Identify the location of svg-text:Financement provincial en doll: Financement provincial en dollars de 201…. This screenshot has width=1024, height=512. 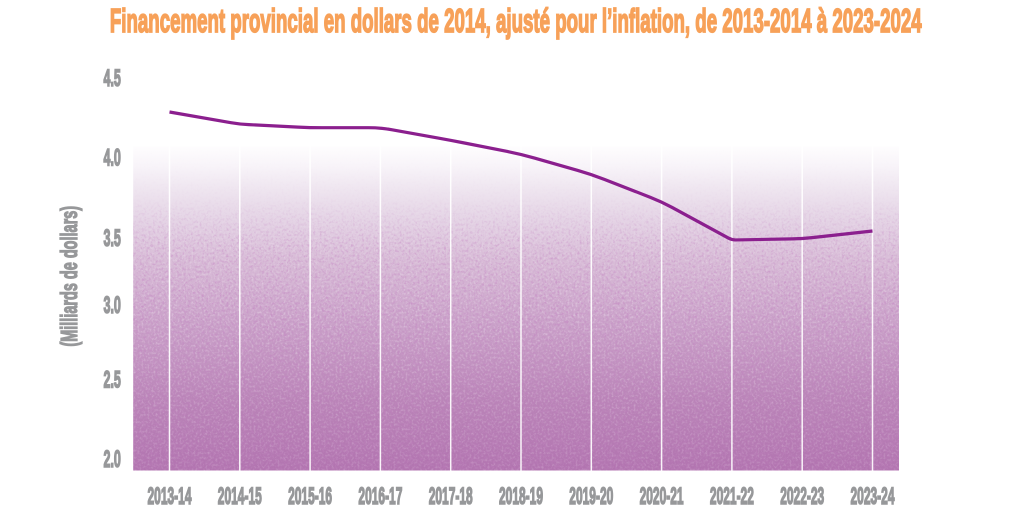
(516, 20).